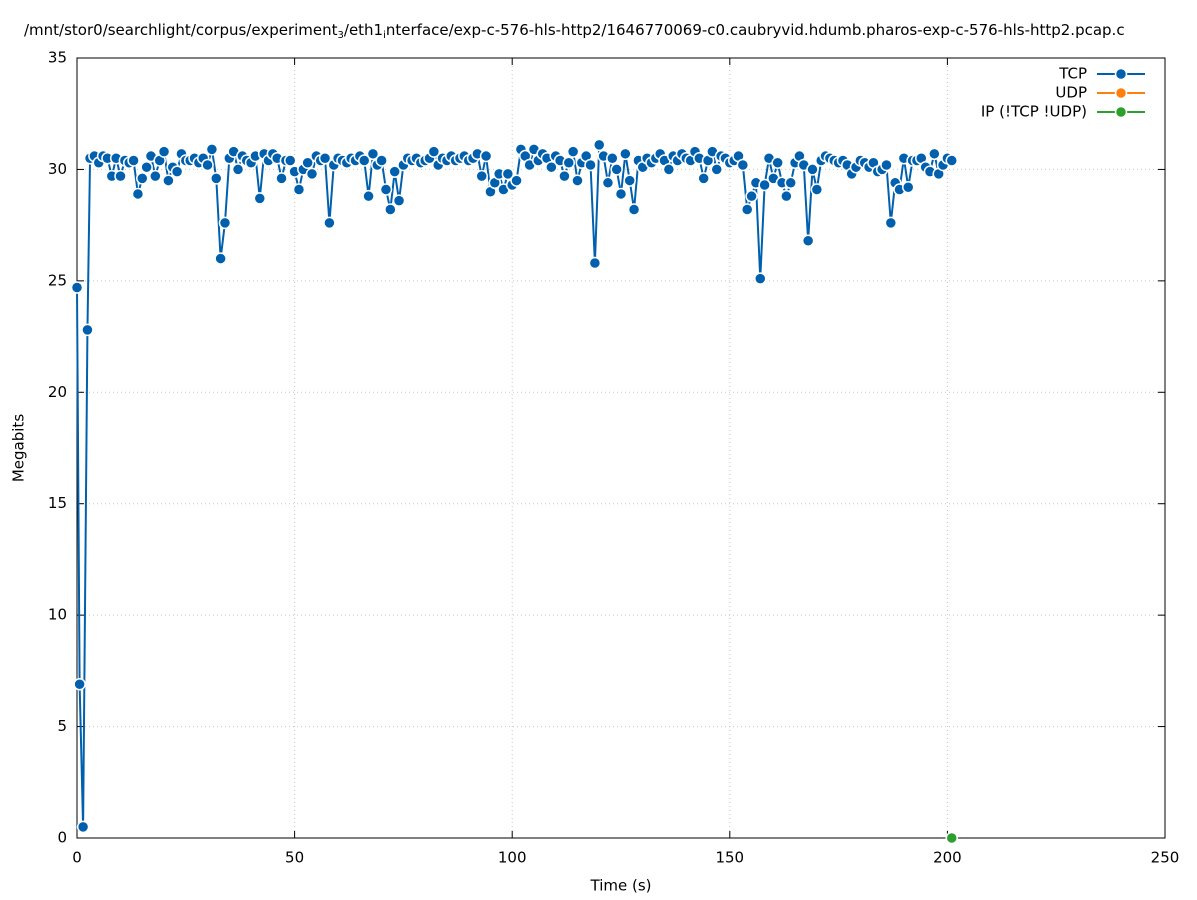 The image size is (1197, 900). Describe the element at coordinates (1072, 74) in the screenshot. I see `legend-label: TCP` at that location.